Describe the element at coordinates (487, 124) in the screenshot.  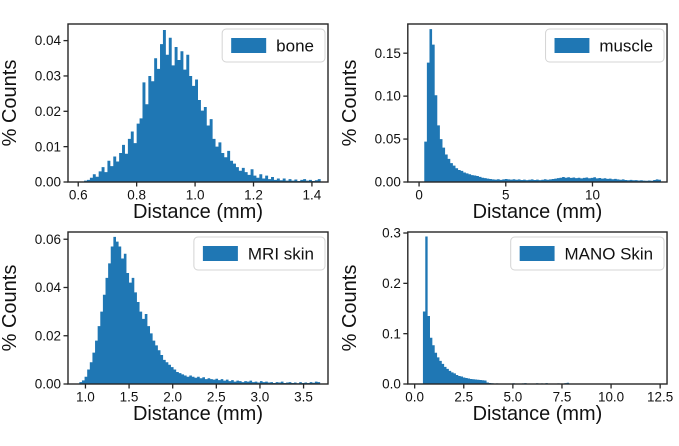
I see `axis-ticks: 0 5 10 0.00 0.05 0.10 0.15` at that location.